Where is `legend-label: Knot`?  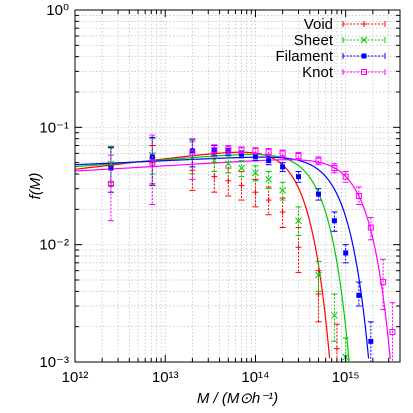
legend-label: Knot is located at coordinates (318, 72).